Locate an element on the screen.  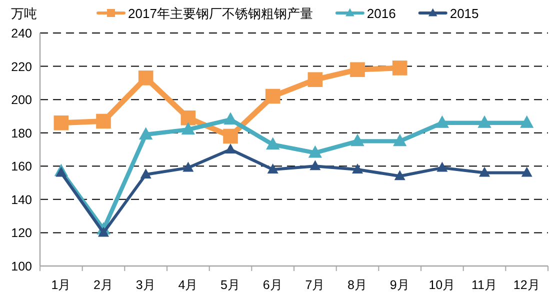
y-tick-label: 240 is located at coordinates (21, 33).